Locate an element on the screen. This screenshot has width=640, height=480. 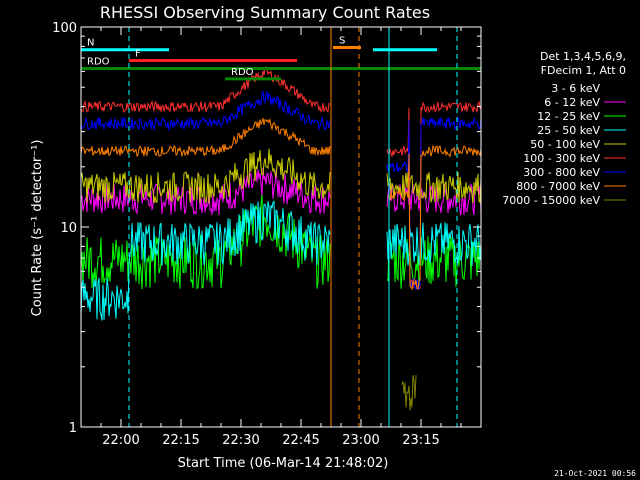
legend-entry-label: 800 - 7000 keV is located at coordinates (558, 186).